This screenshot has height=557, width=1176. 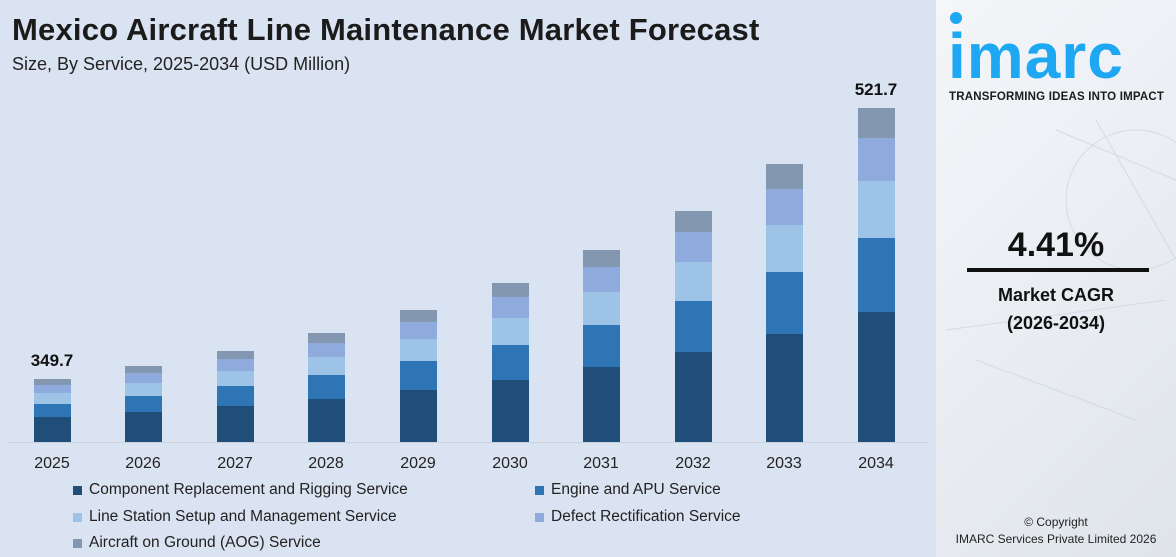 What do you see at coordinates (876, 463) in the screenshot?
I see `x-tick-label: 2034` at bounding box center [876, 463].